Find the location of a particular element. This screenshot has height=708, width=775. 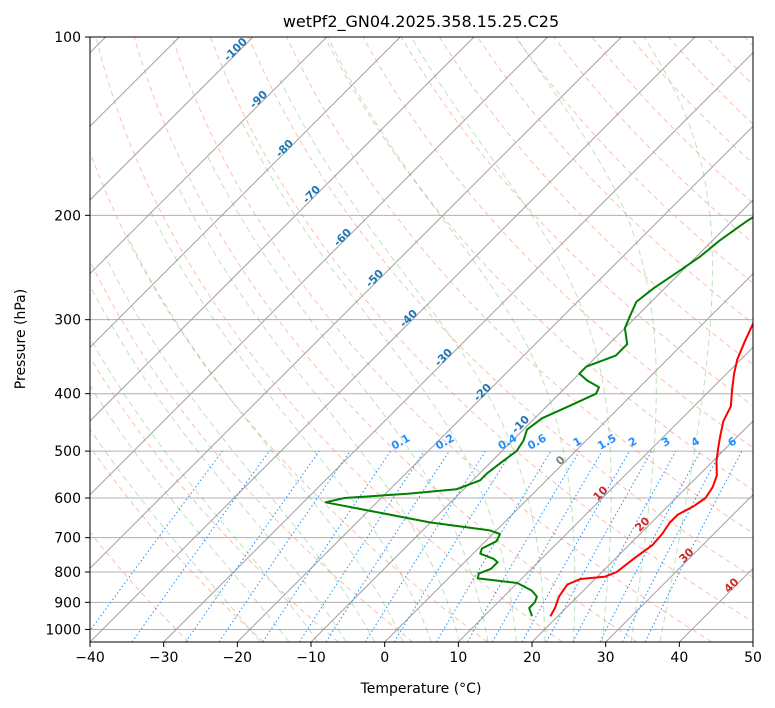

y-tick-label: 200 is located at coordinates (67, 216).